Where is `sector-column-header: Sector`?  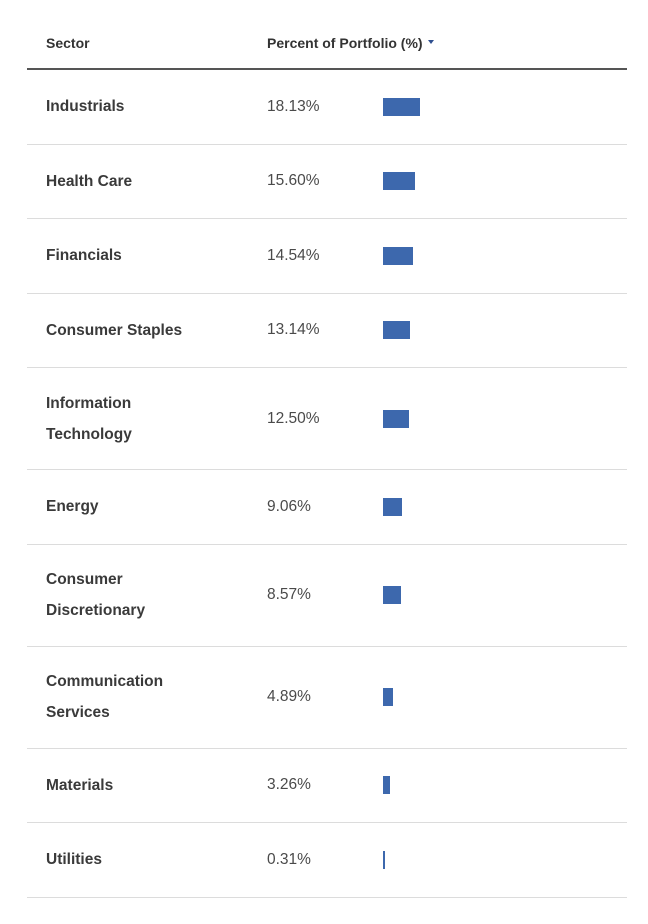
sector-column-header: Sector is located at coordinates (68, 43).